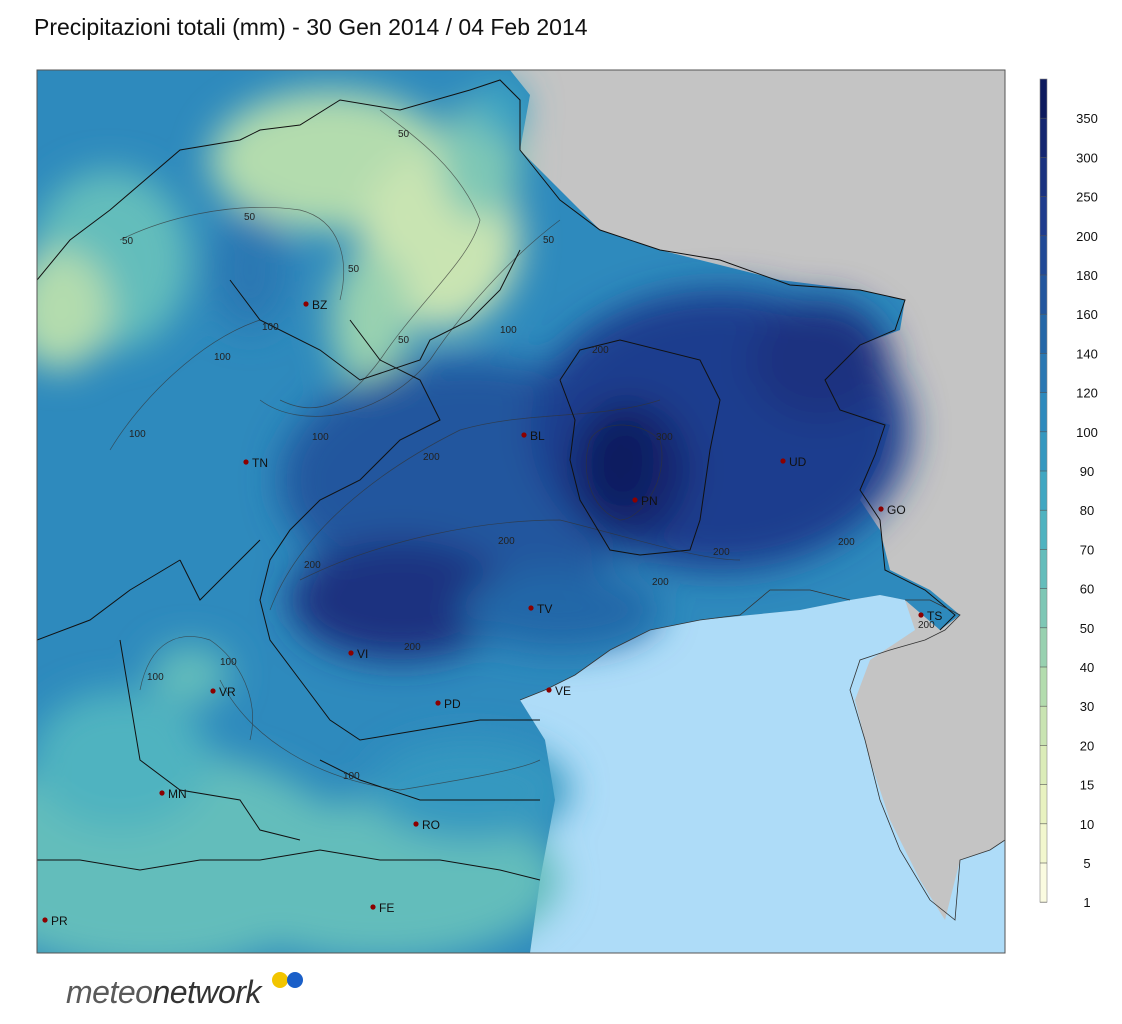 The image size is (1122, 1024). Describe the element at coordinates (1087, 471) in the screenshot. I see `colorbar-tick-label: 90` at that location.